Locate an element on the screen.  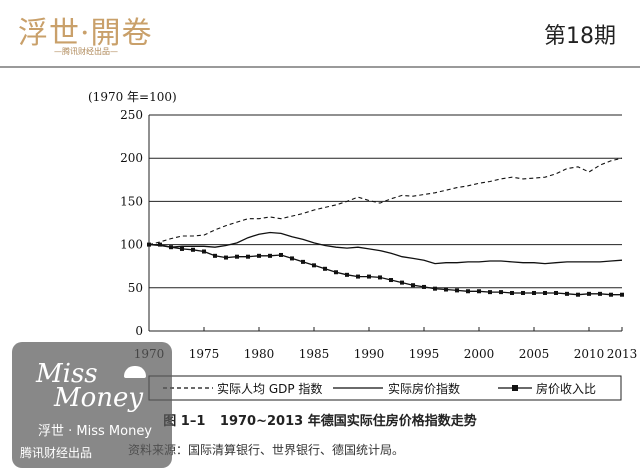
y-unit-label: (1970 年=100) is located at coordinates (132, 97).